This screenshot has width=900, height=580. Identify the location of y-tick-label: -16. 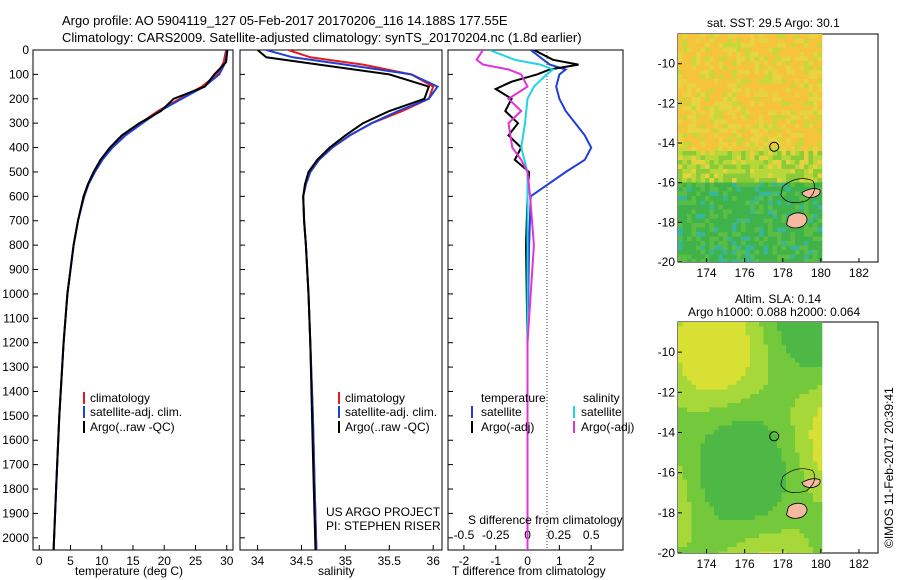
(667, 473).